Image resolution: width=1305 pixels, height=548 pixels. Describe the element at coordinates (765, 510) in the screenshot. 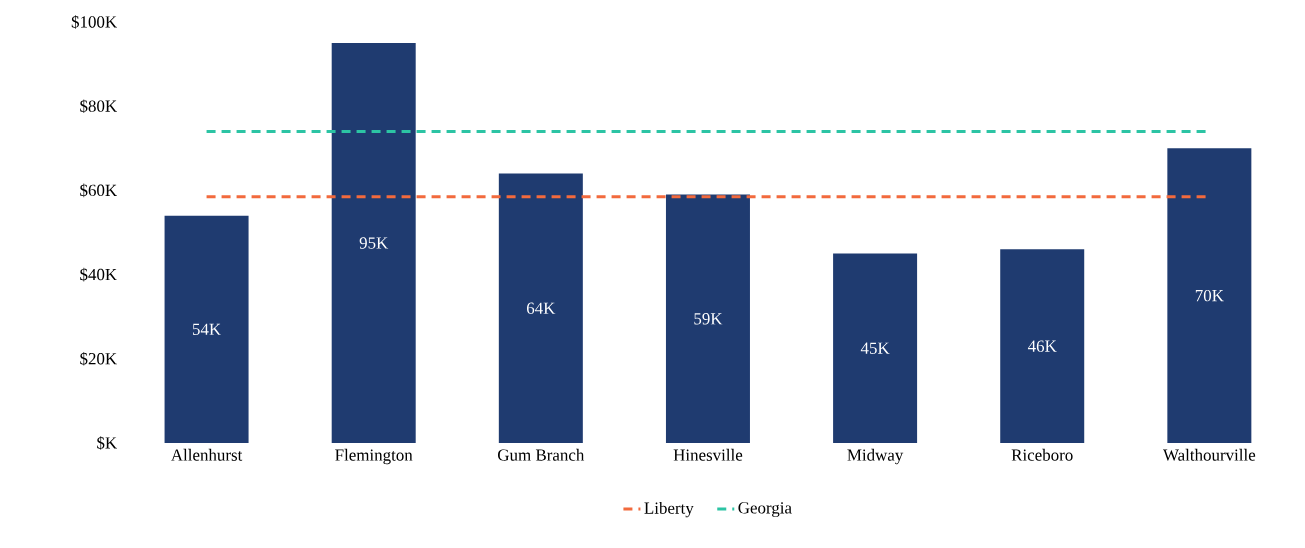

I see `legend-label: Georgia` at that location.